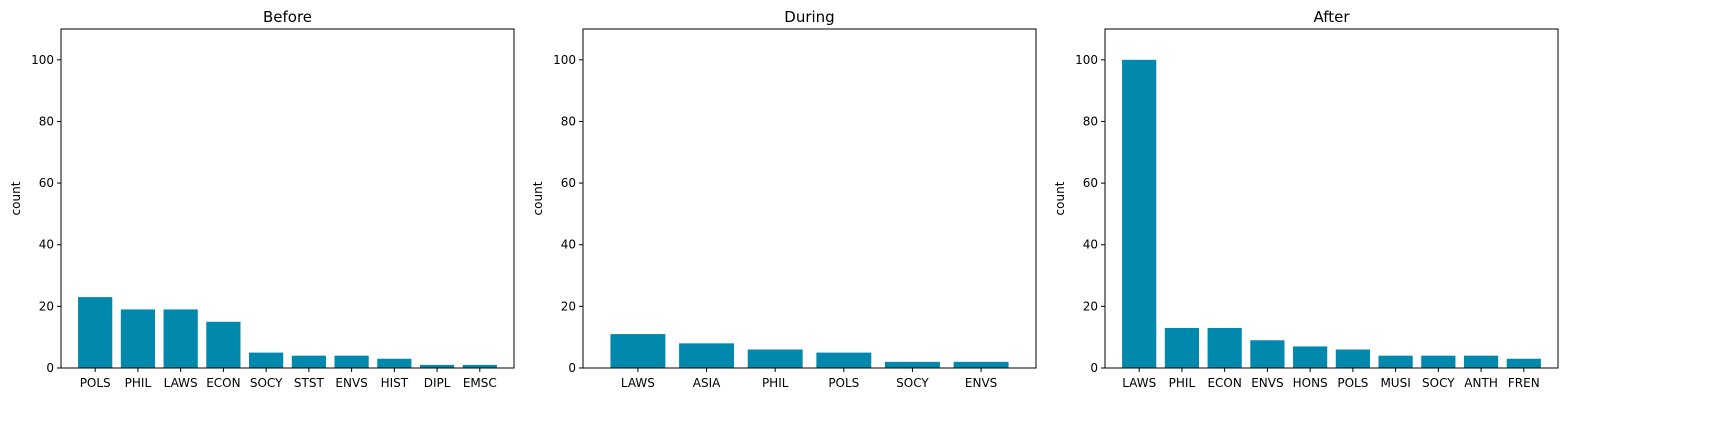 This screenshot has height=435, width=1713. I want to click on chart-title: During, so click(809, 17).